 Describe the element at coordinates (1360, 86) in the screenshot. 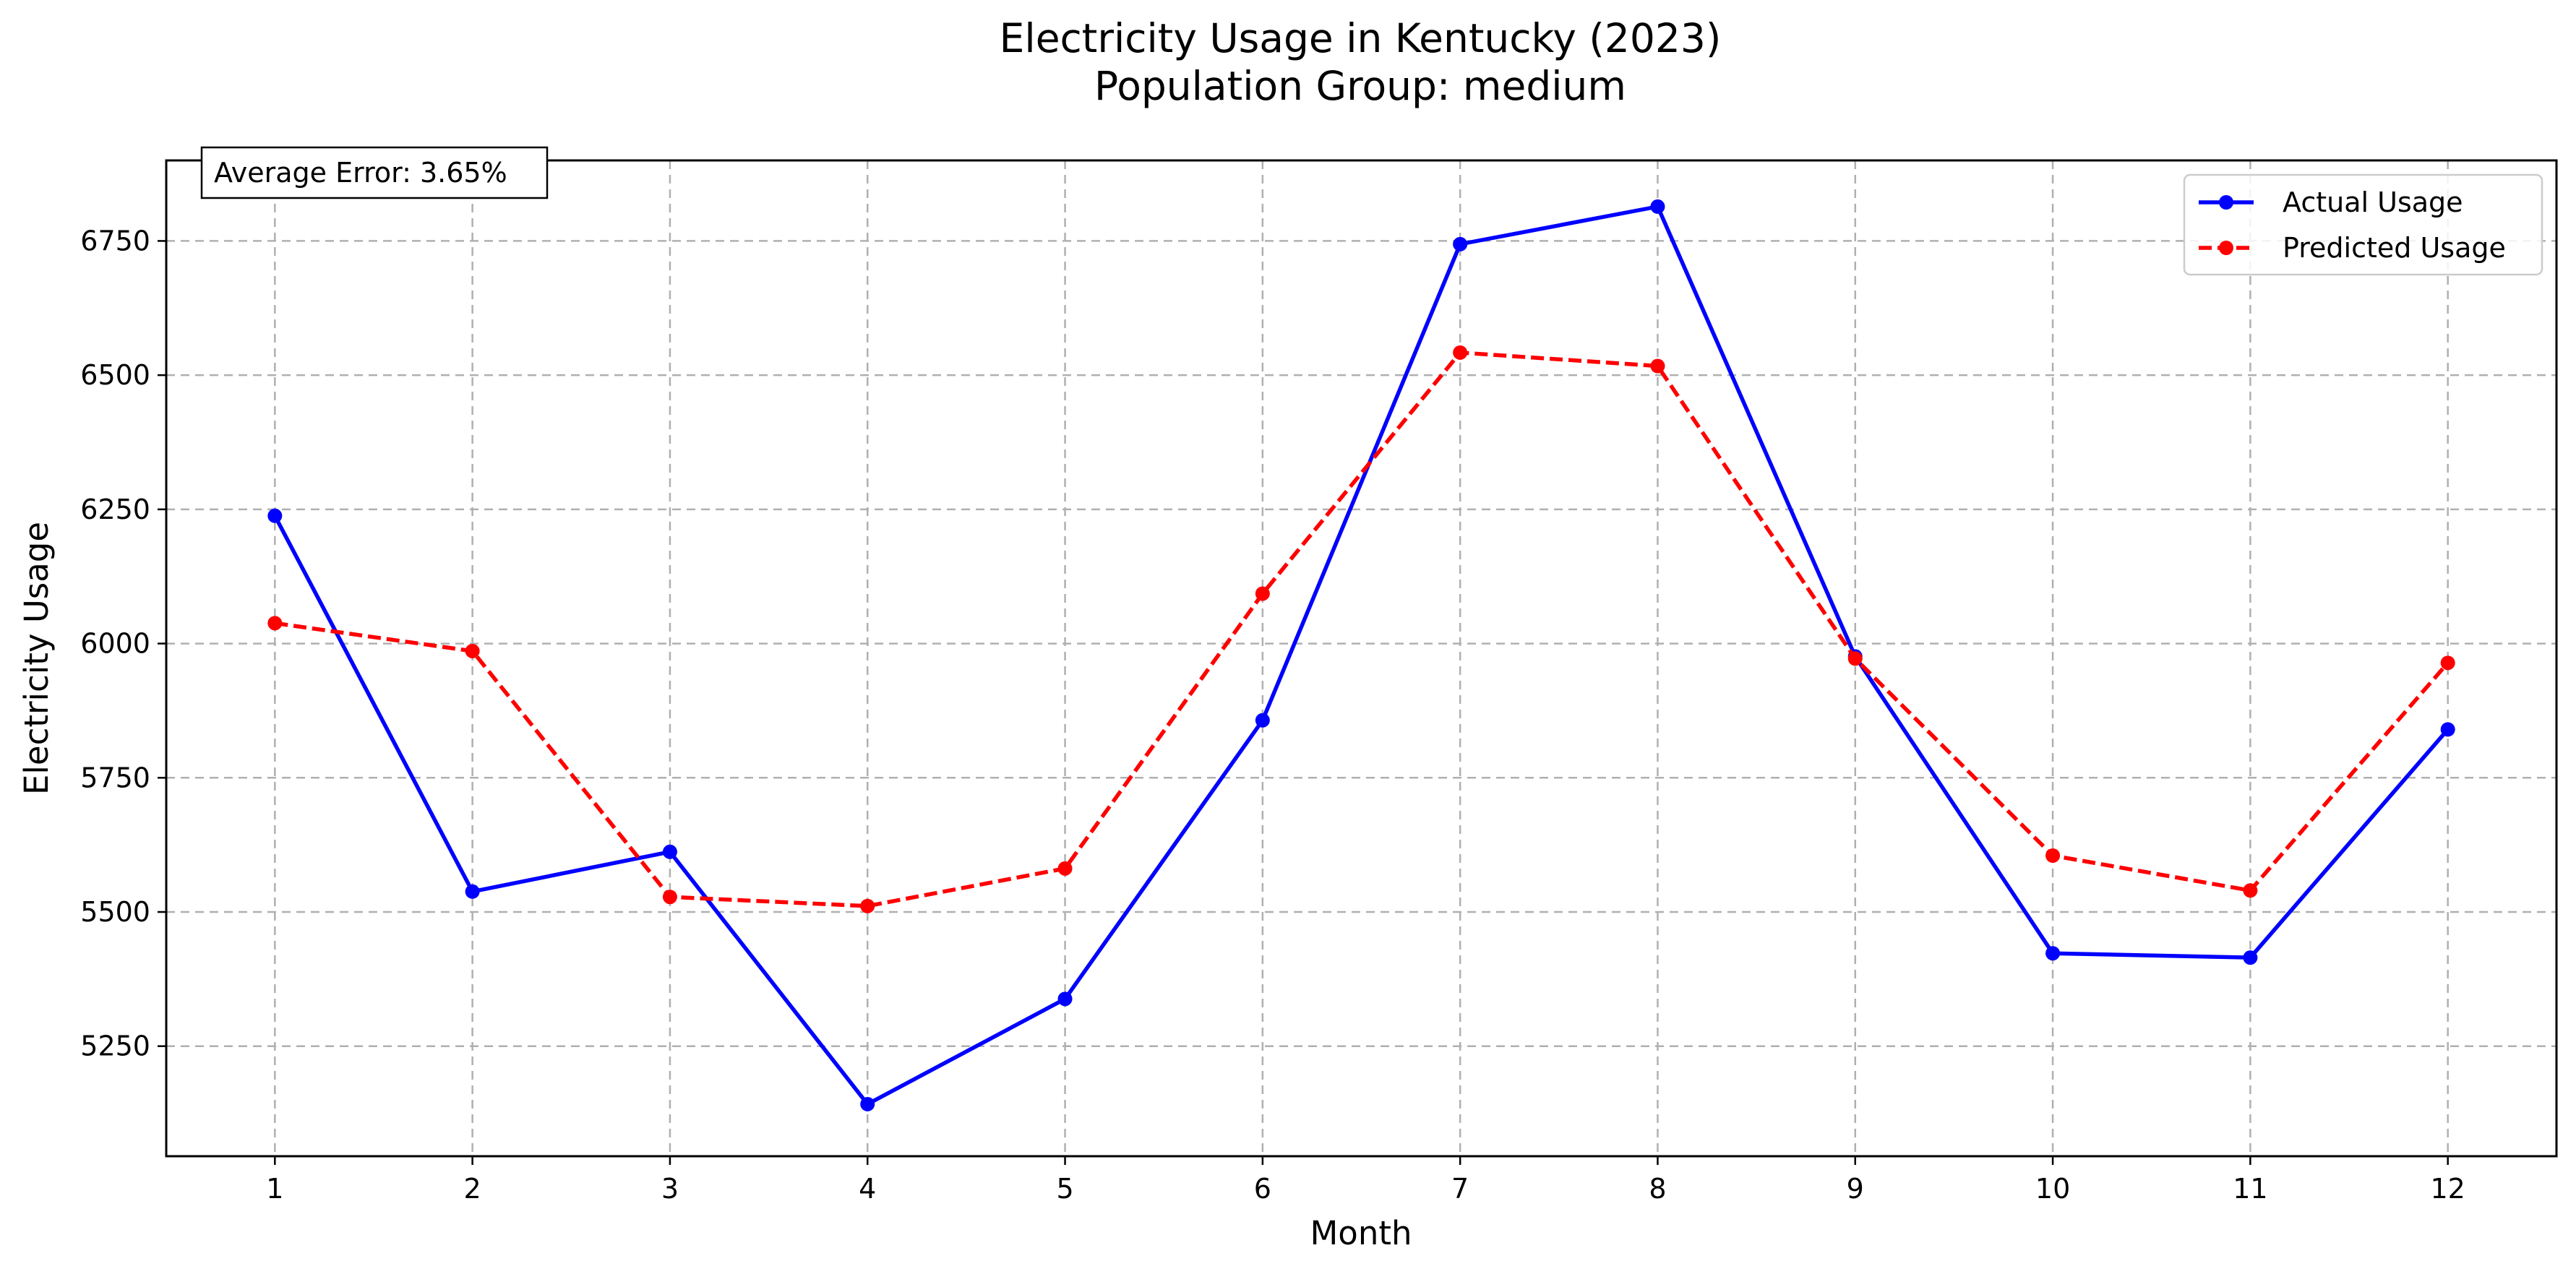

I see `chart-subtitle: Population Group: medium` at that location.